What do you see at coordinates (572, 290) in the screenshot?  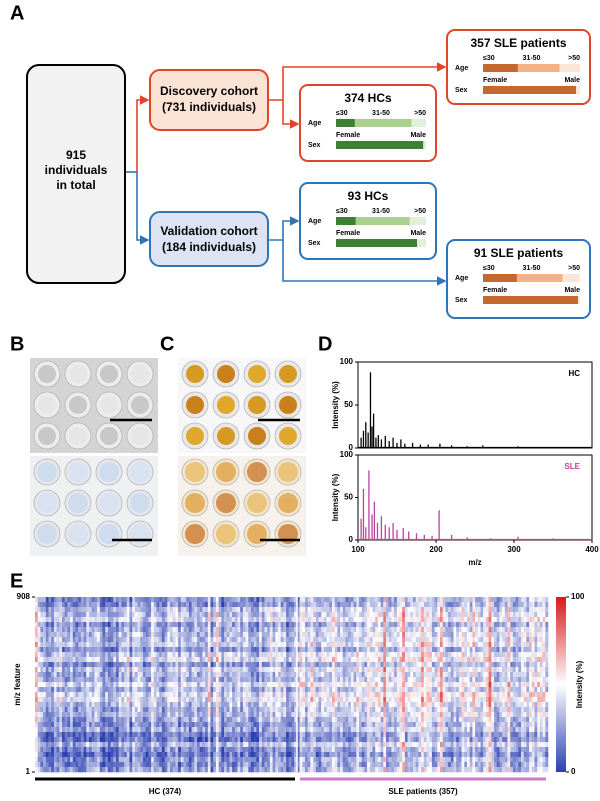 I see `segment-label: Male` at bounding box center [572, 290].